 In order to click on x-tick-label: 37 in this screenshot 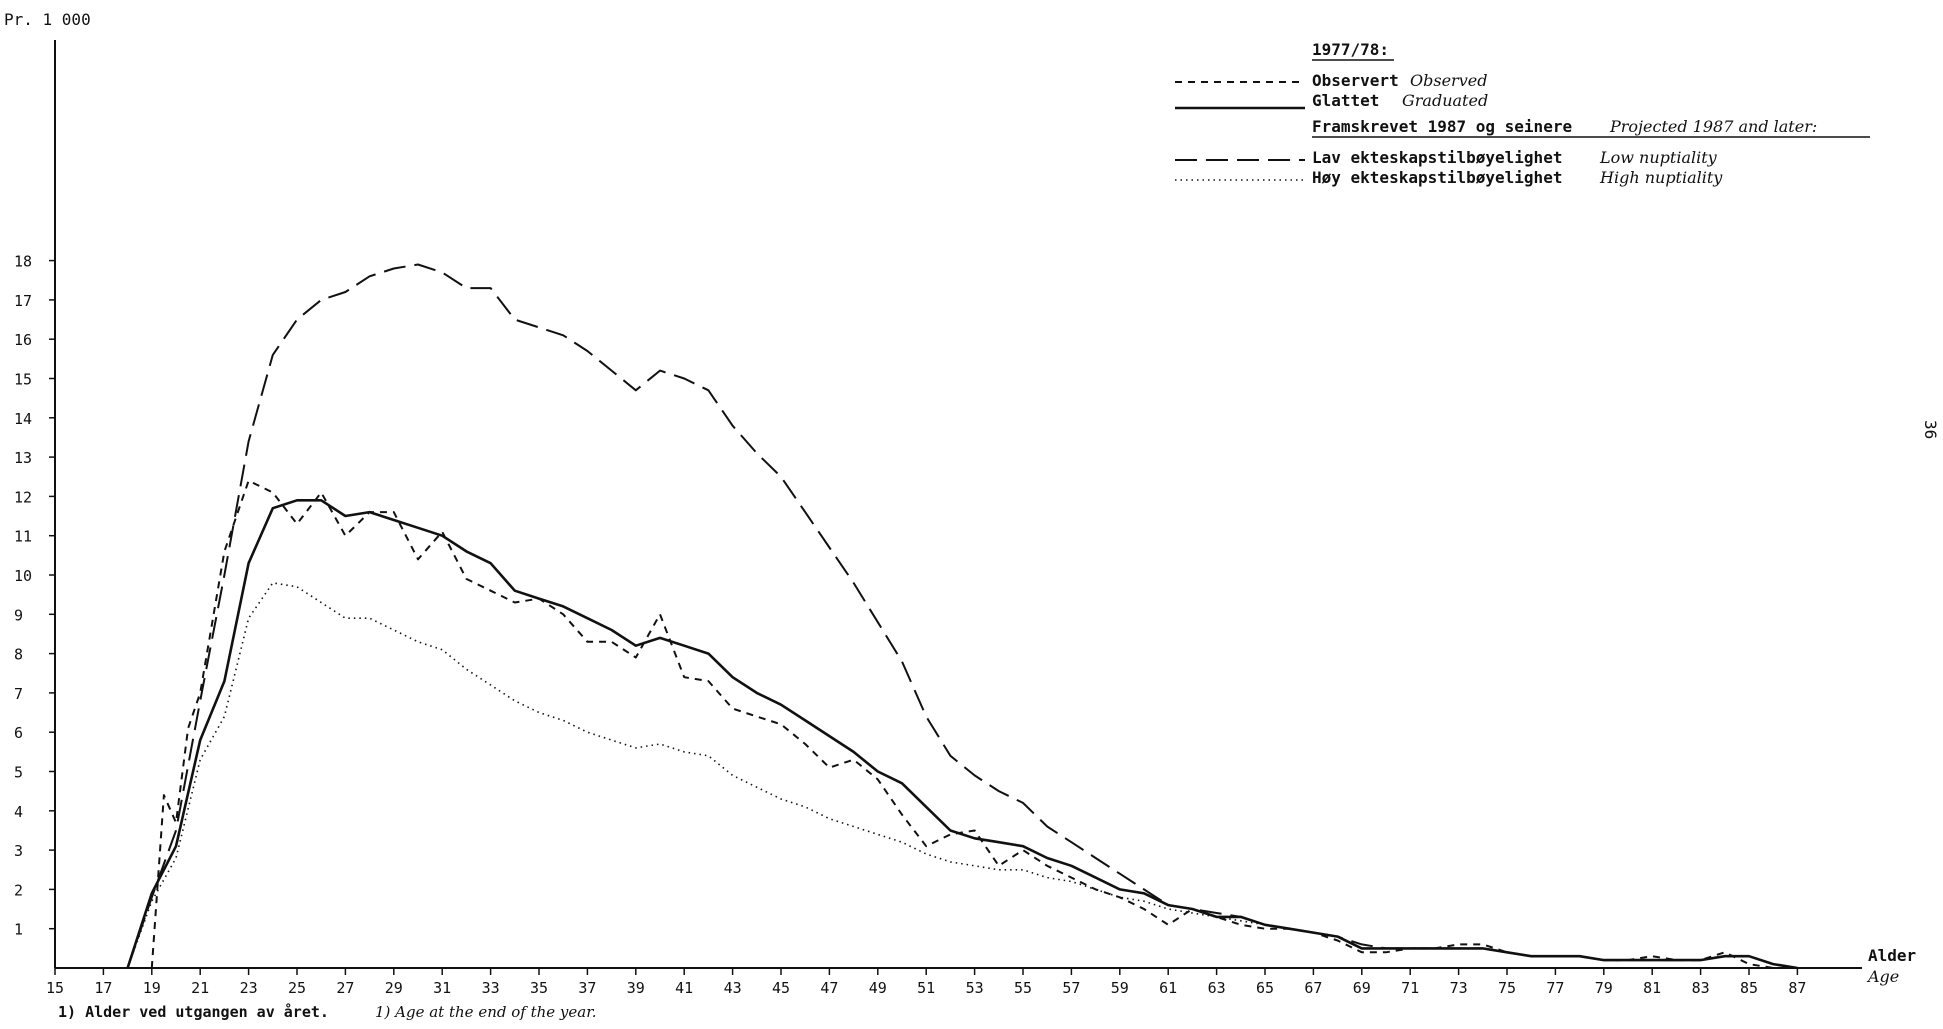, I will do `click(587, 988)`.